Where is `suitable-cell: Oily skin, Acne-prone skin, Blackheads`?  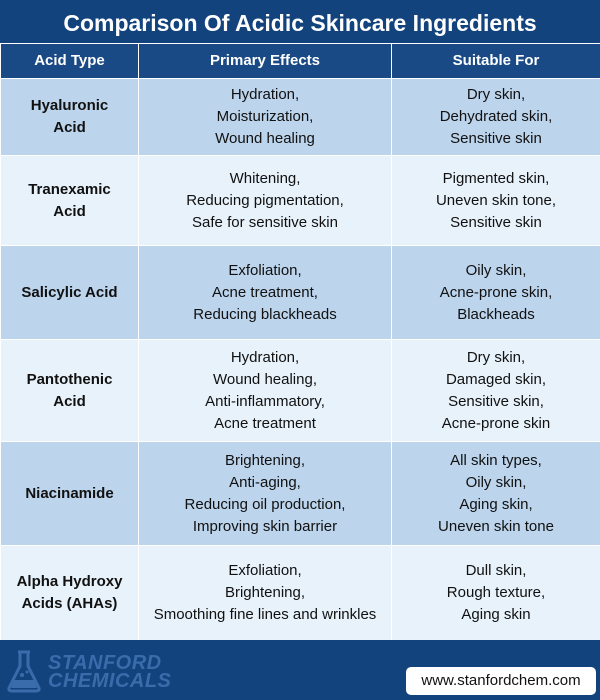
suitable-cell: Oily skin, Acne-prone skin, Blackheads is located at coordinates (495, 292).